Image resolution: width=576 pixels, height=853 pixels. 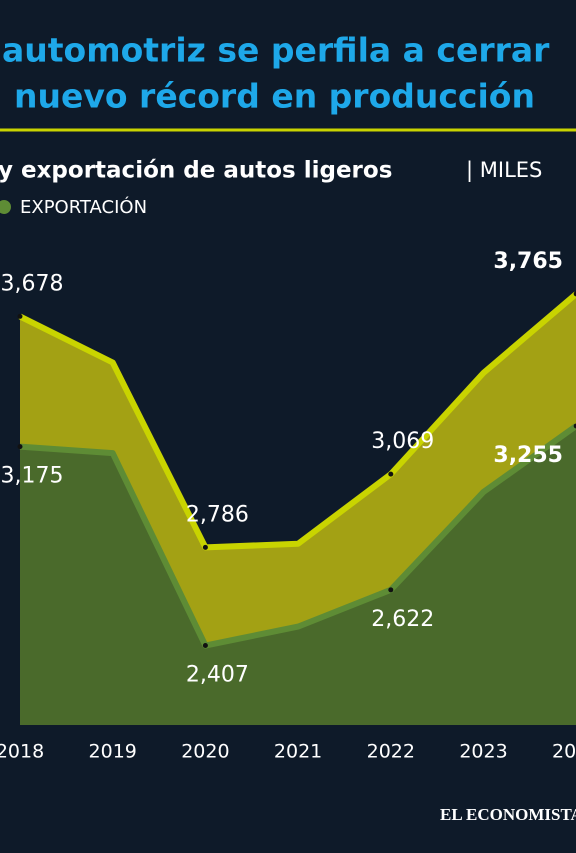 I want to click on value-label: 2,786, so click(x=217, y=514).